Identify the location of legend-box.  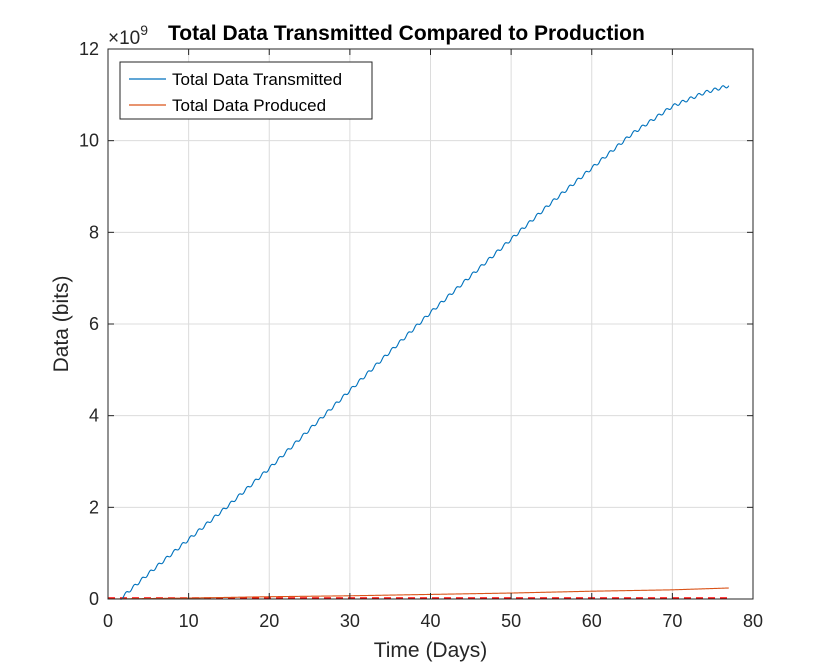
(246, 90).